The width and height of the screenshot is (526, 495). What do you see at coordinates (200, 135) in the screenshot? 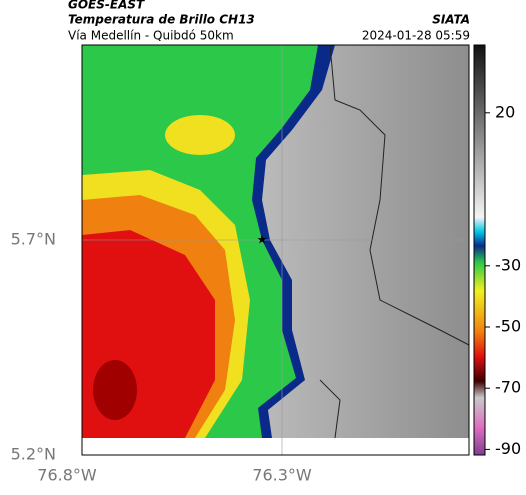
I see `yellow-blob` at bounding box center [200, 135].